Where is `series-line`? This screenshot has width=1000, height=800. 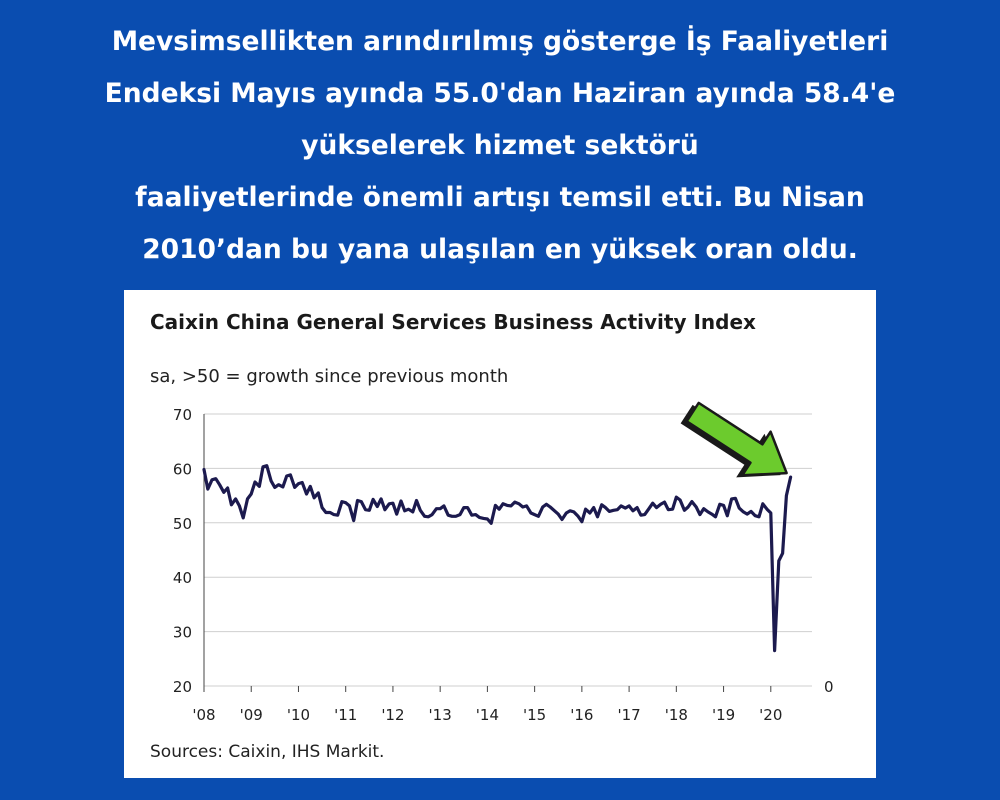
series-line is located at coordinates (497, 558).